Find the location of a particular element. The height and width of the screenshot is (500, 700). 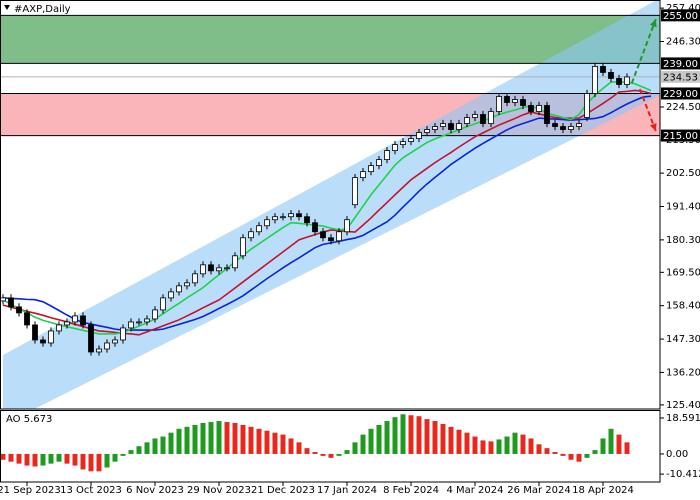

y-tick-label: 224.50 is located at coordinates (683, 107).